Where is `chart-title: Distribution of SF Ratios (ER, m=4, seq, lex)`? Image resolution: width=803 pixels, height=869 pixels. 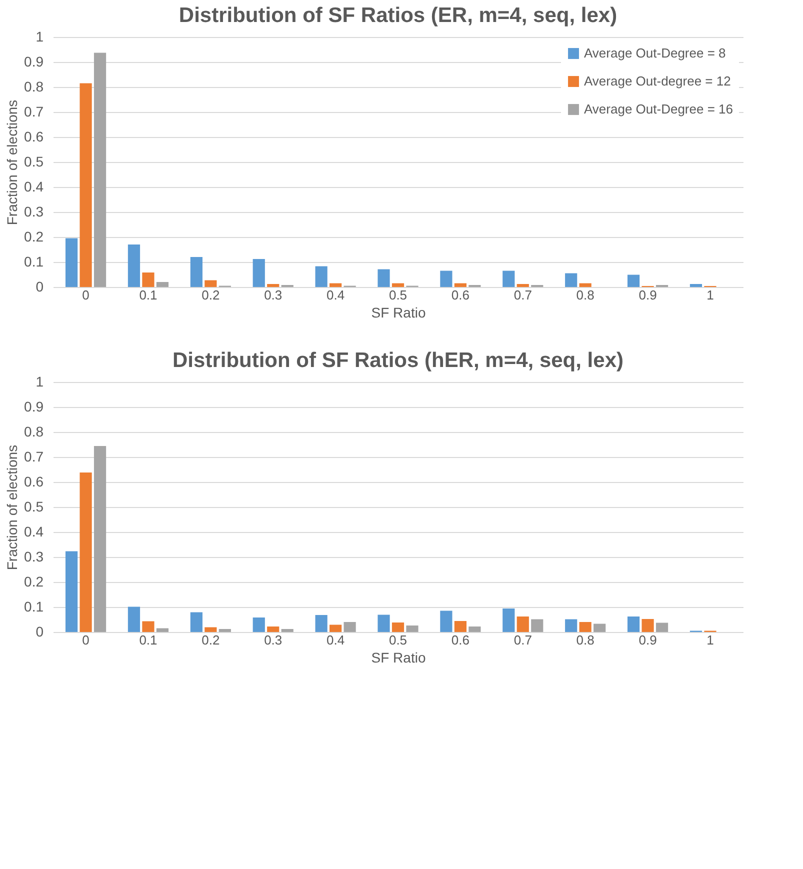 chart-title: Distribution of SF Ratios (ER, m=4, seq, lex) is located at coordinates (398, 15).